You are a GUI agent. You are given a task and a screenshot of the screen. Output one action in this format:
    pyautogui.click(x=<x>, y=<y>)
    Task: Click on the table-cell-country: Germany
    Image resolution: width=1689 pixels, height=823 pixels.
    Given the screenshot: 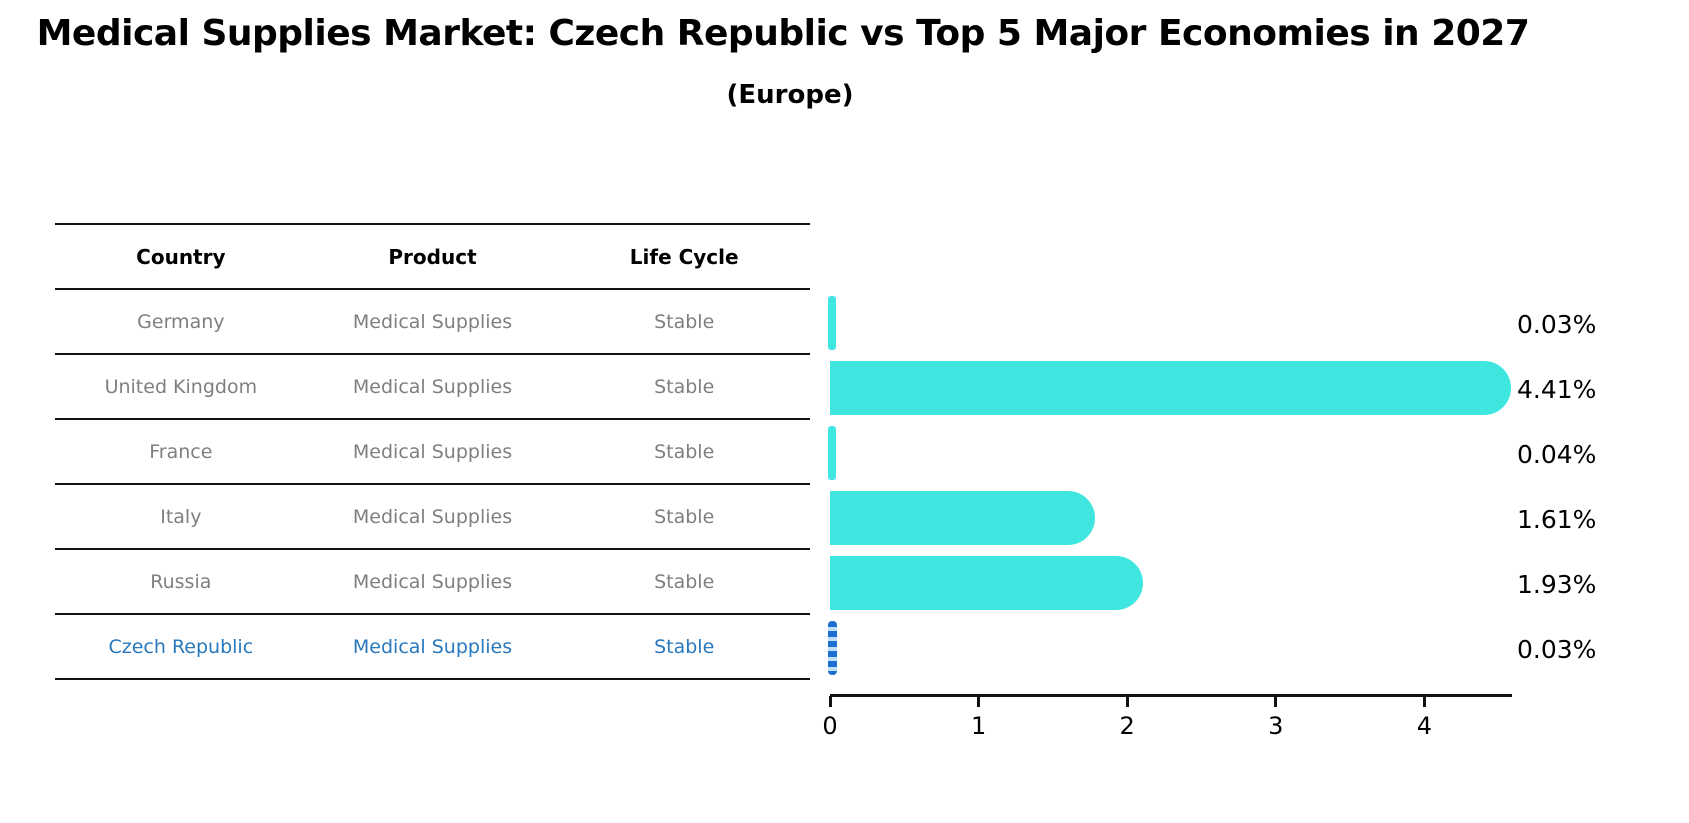 What is the action you would take?
    pyautogui.click(x=181, y=321)
    